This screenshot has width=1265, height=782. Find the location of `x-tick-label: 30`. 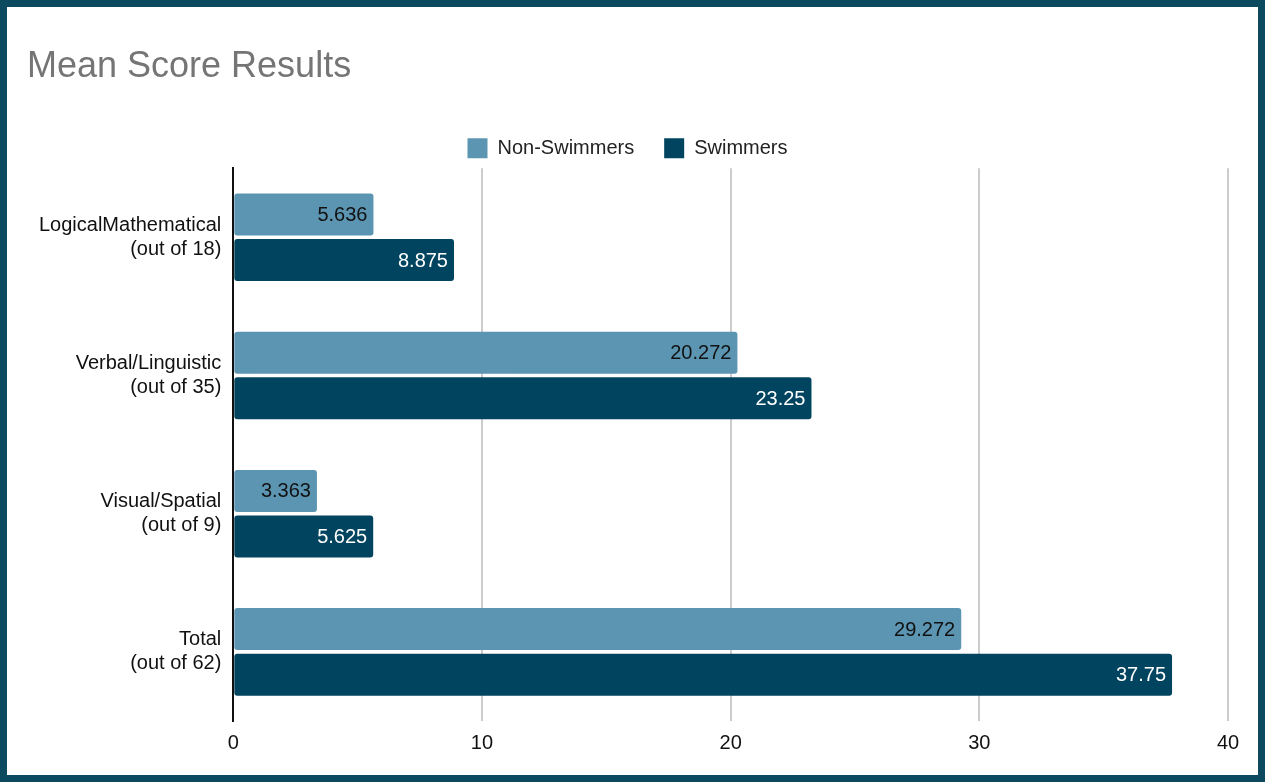

x-tick-label: 30 is located at coordinates (979, 741).